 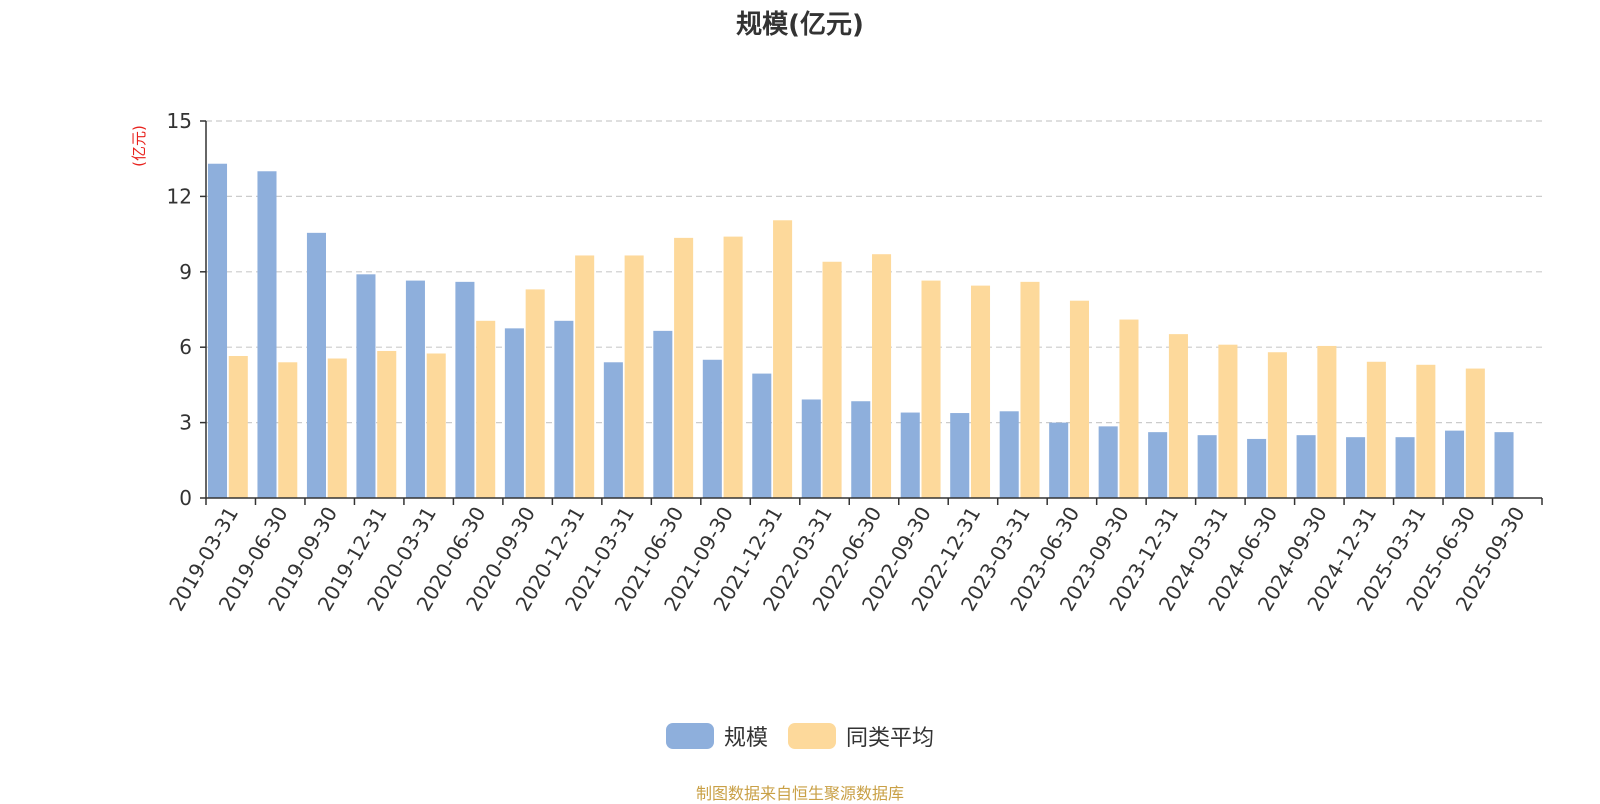 What do you see at coordinates (185, 423) in the screenshot?
I see `y-tick-label: 3` at bounding box center [185, 423].